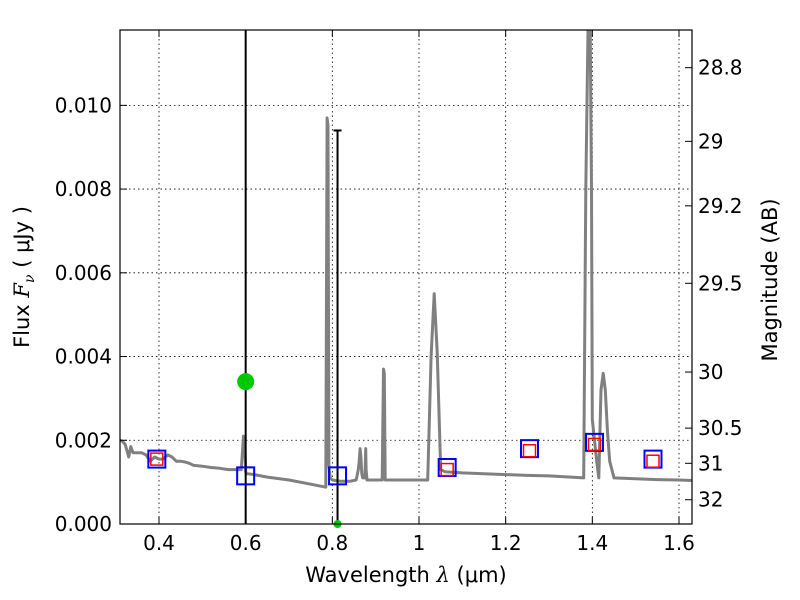  What do you see at coordinates (720, 206) in the screenshot?
I see `y2-tick-label: 29.2` at bounding box center [720, 206].